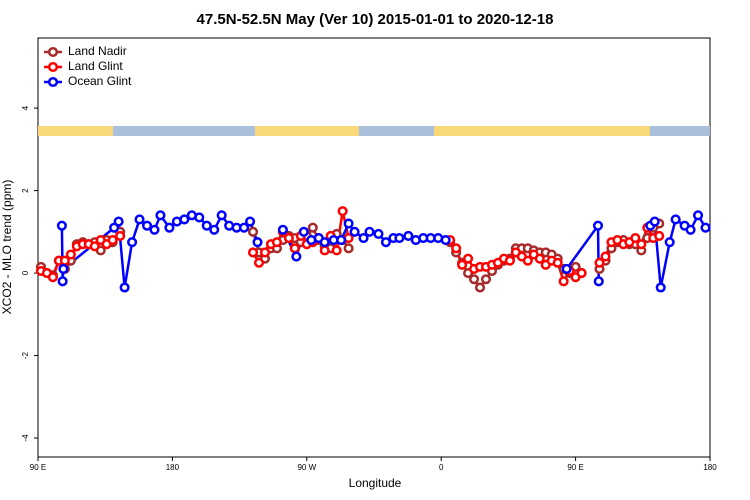 Image resolution: width=750 pixels, height=500 pixels. I want to click on legend-label: Land Glint, so click(95, 66).